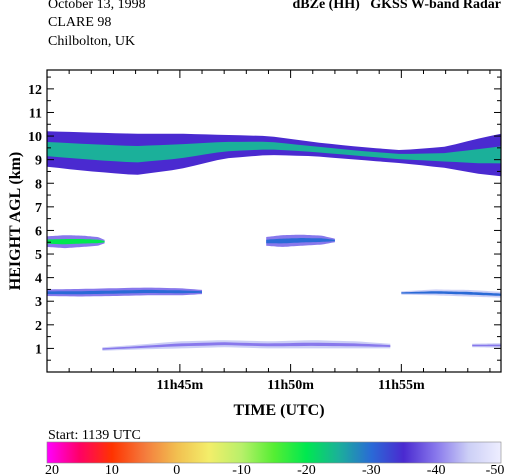 The height and width of the screenshot is (476, 509). Describe the element at coordinates (435, 6) in the screenshot. I see `instrument-label: GKSS W-band Radar` at that location.